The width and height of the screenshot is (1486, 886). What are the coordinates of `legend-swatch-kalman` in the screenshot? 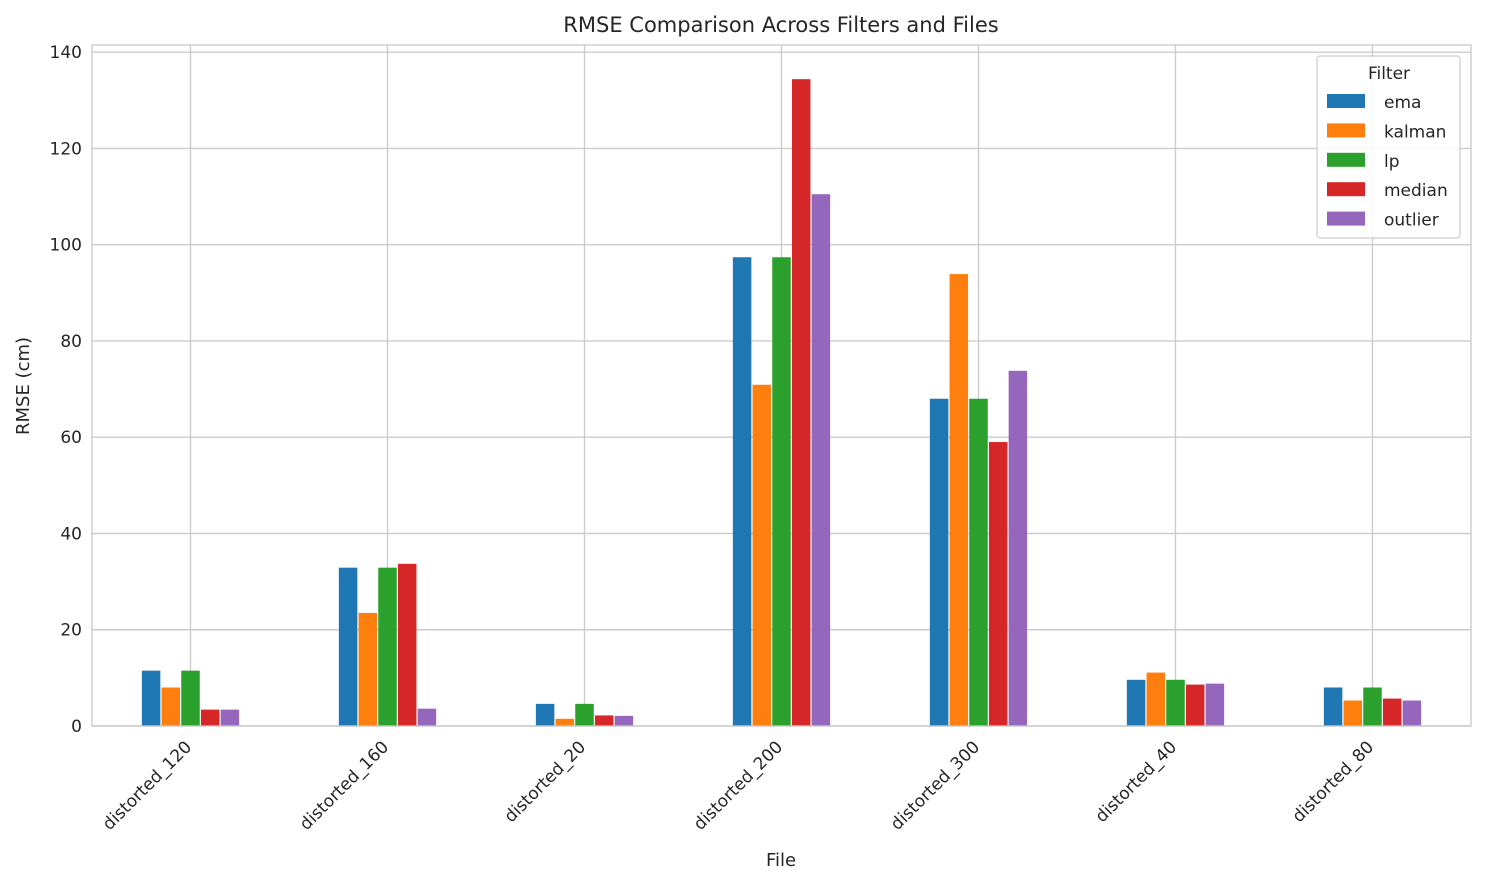 It's located at (1346, 130).